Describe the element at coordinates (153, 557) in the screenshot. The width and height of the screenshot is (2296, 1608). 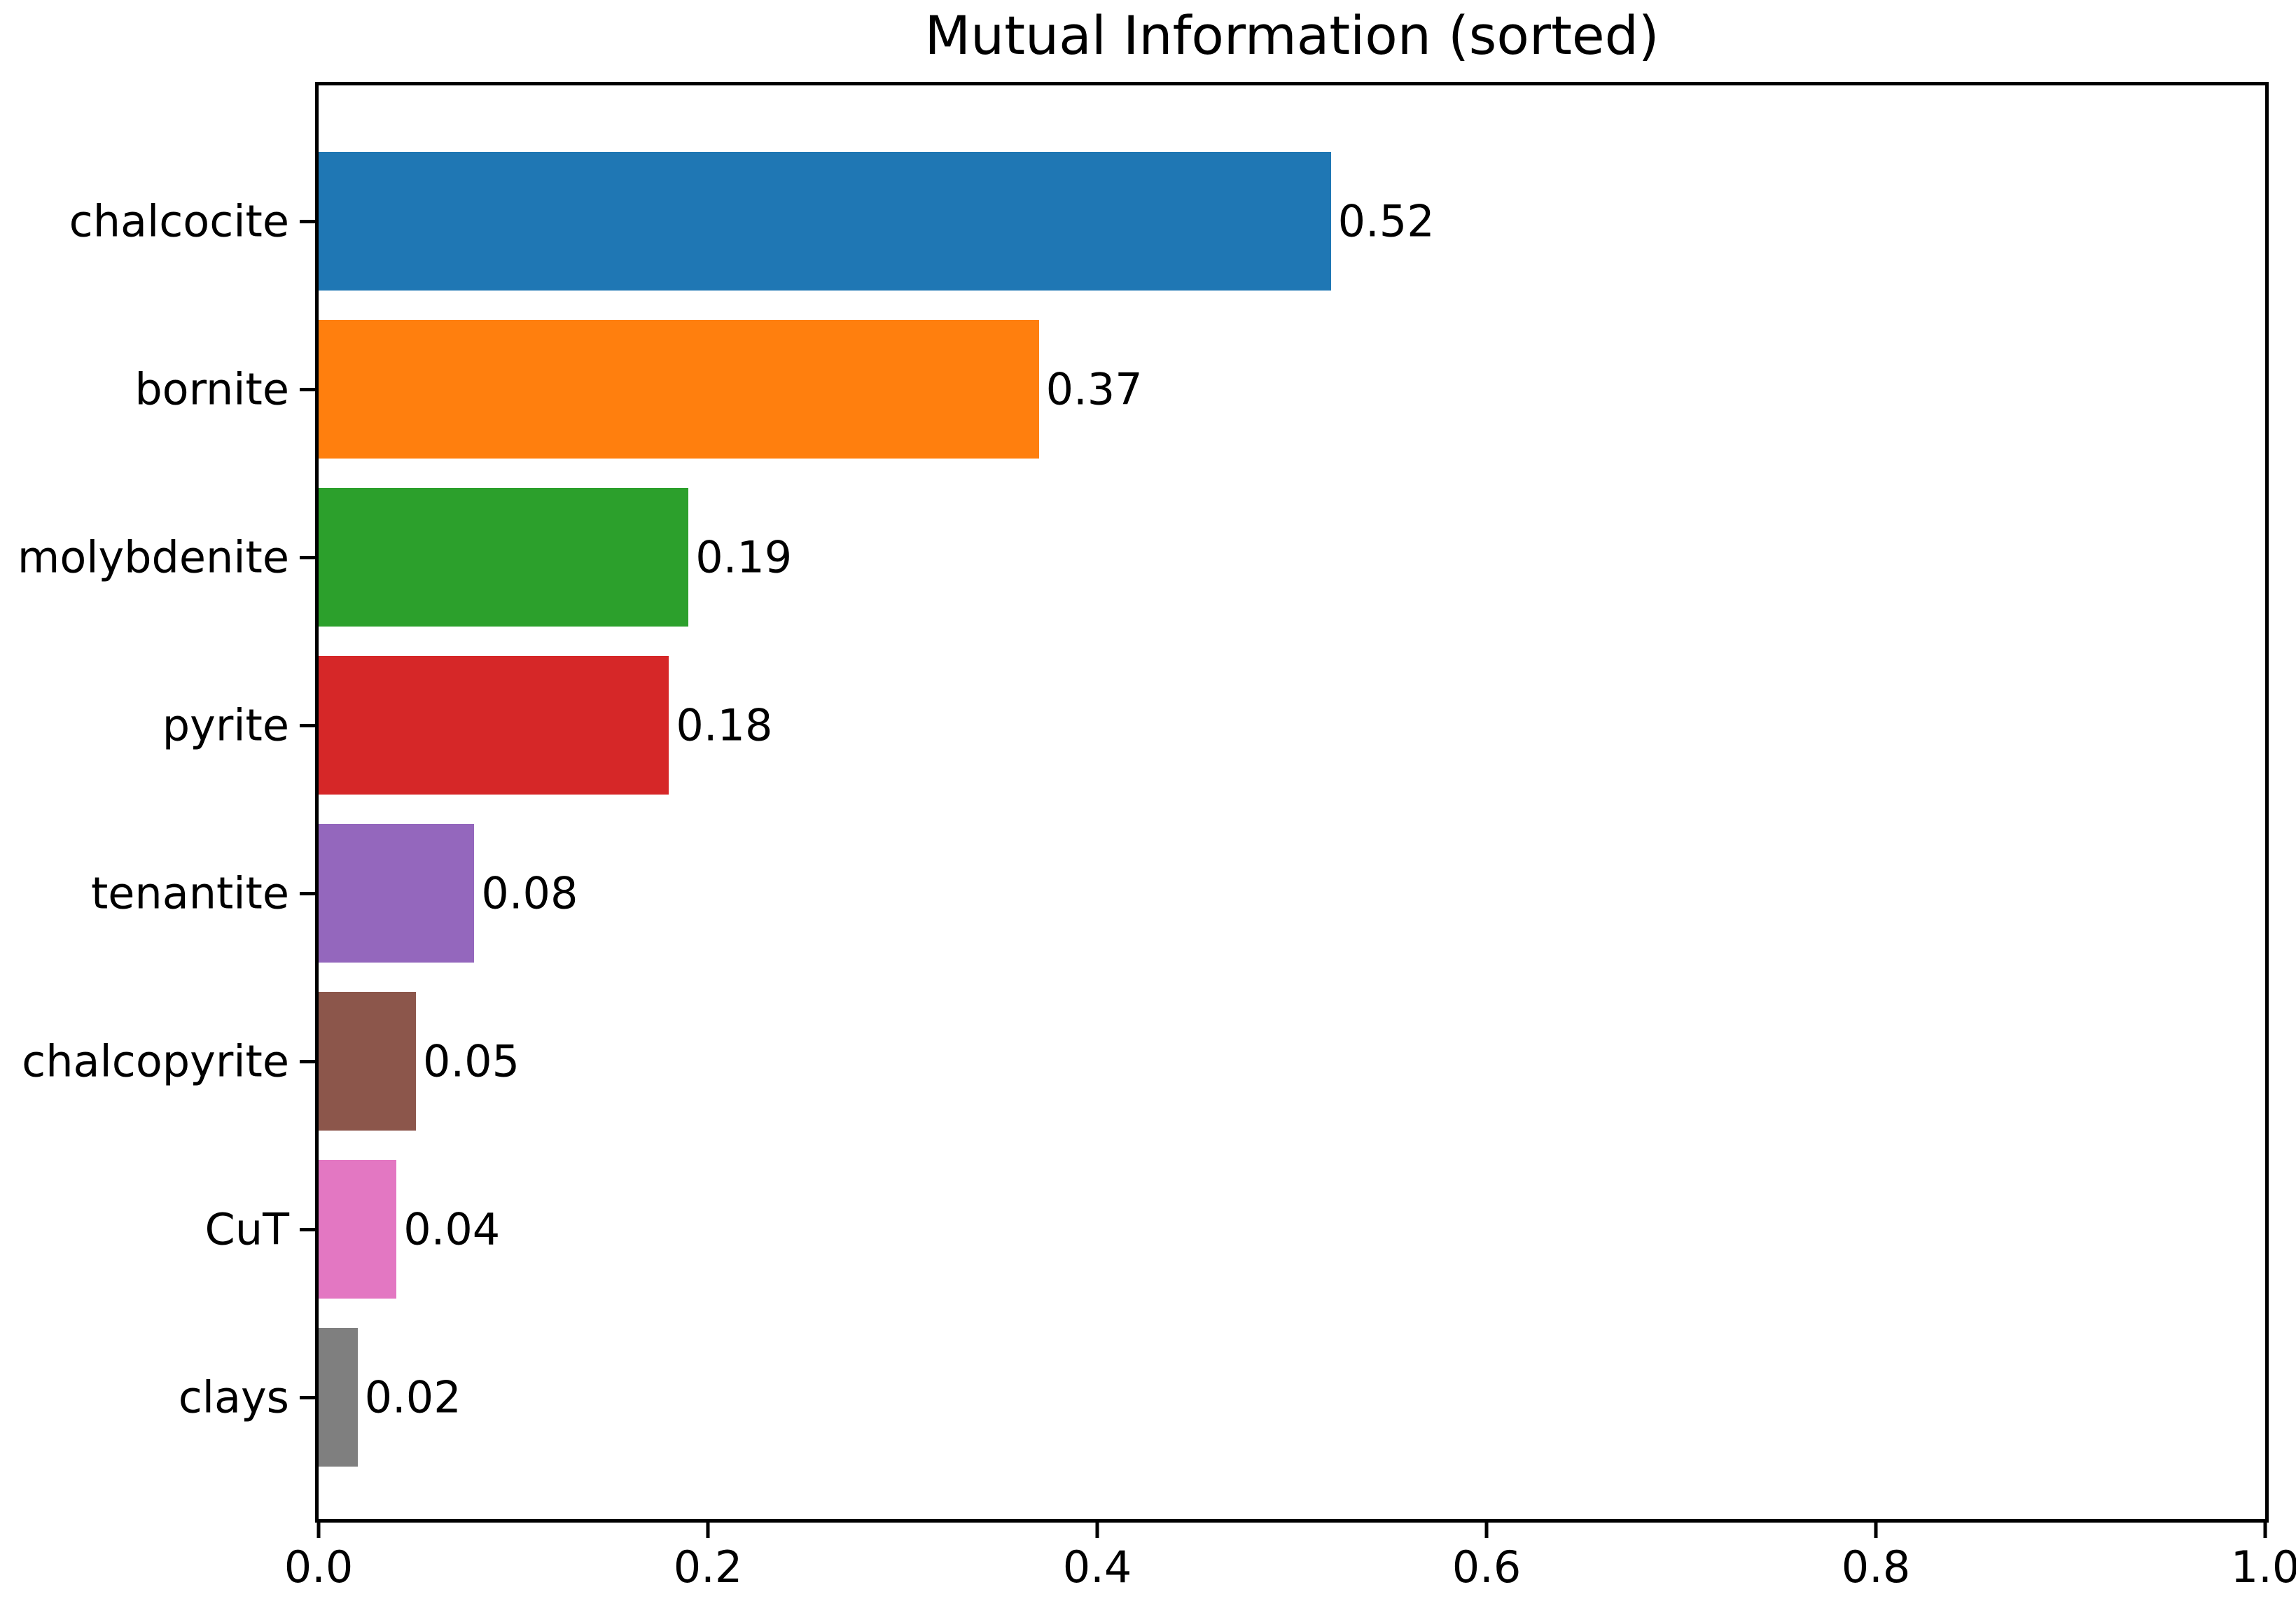
I see `y-tick-label-molybdenite: molybdenite` at that location.